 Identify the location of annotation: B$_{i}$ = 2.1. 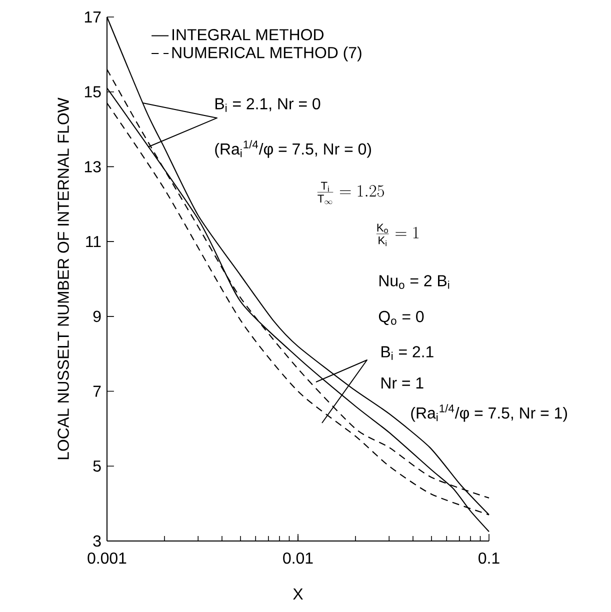
(408, 353).